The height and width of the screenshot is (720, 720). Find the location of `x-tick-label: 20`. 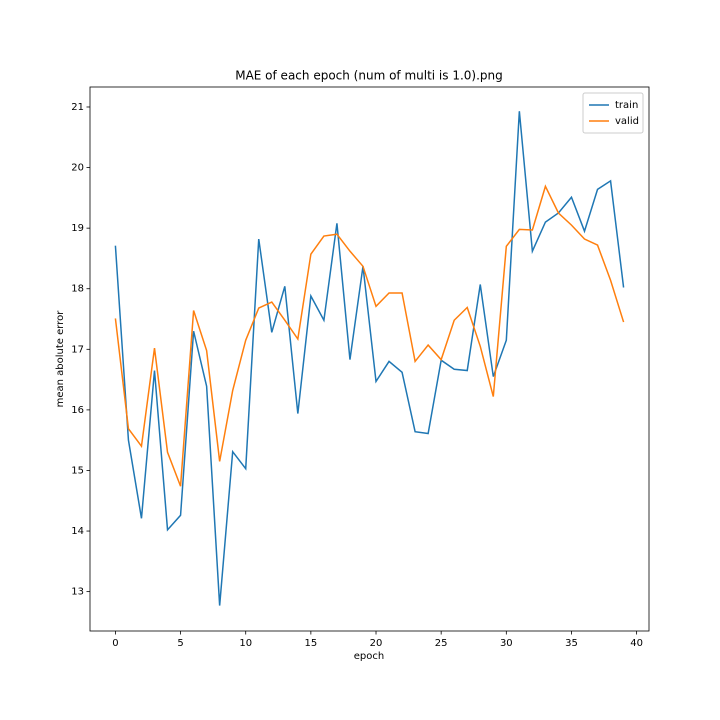

x-tick-label: 20 is located at coordinates (376, 643).